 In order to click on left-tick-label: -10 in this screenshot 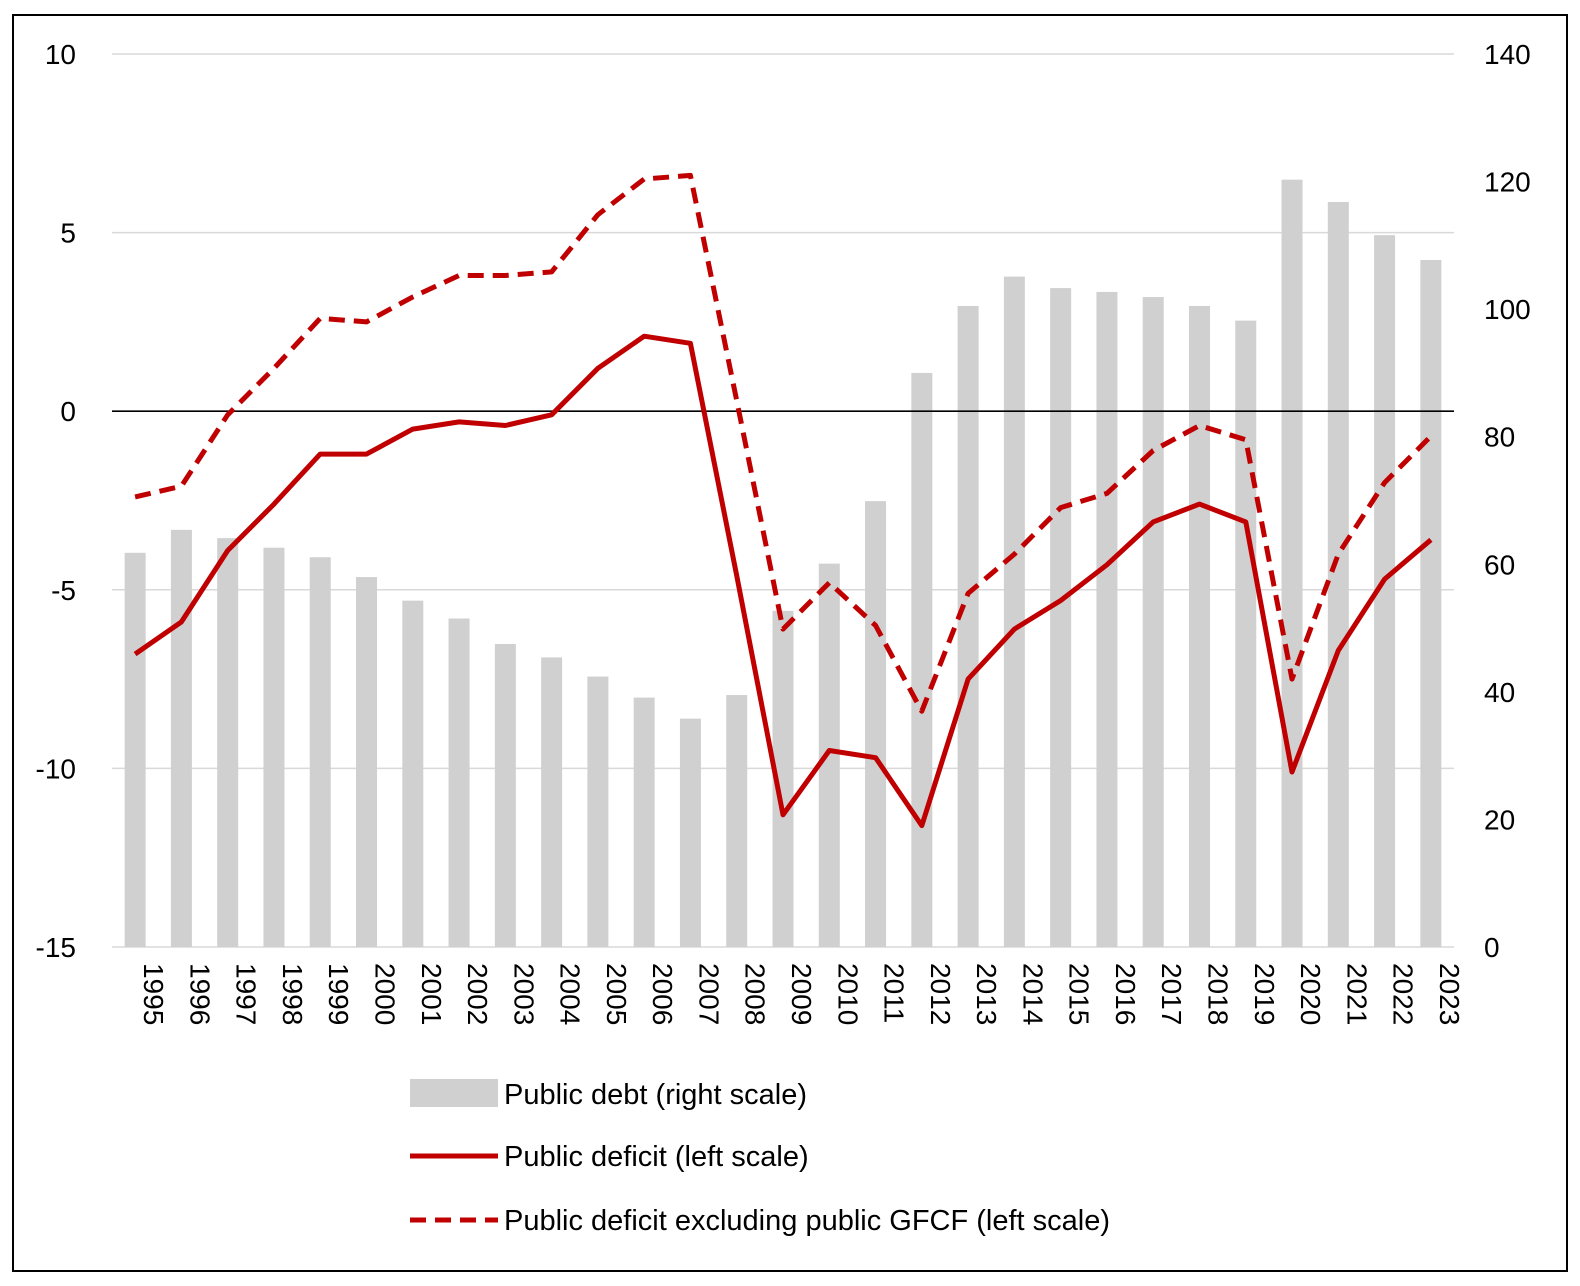, I will do `click(56, 768)`.